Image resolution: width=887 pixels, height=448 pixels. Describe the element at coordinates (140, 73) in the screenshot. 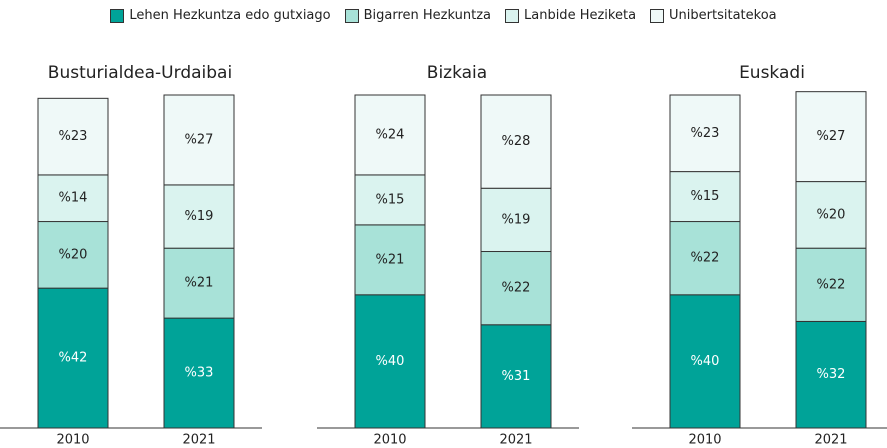

I see `chart-title: Busturialdea-Urdaibai` at that location.